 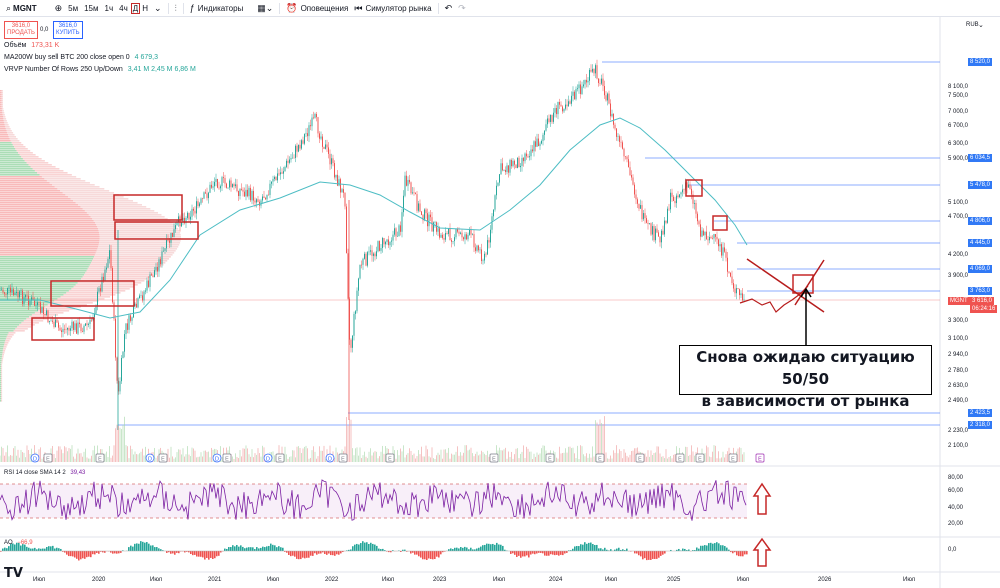 I want to click on undo-button: ↶, so click(x=449, y=8).